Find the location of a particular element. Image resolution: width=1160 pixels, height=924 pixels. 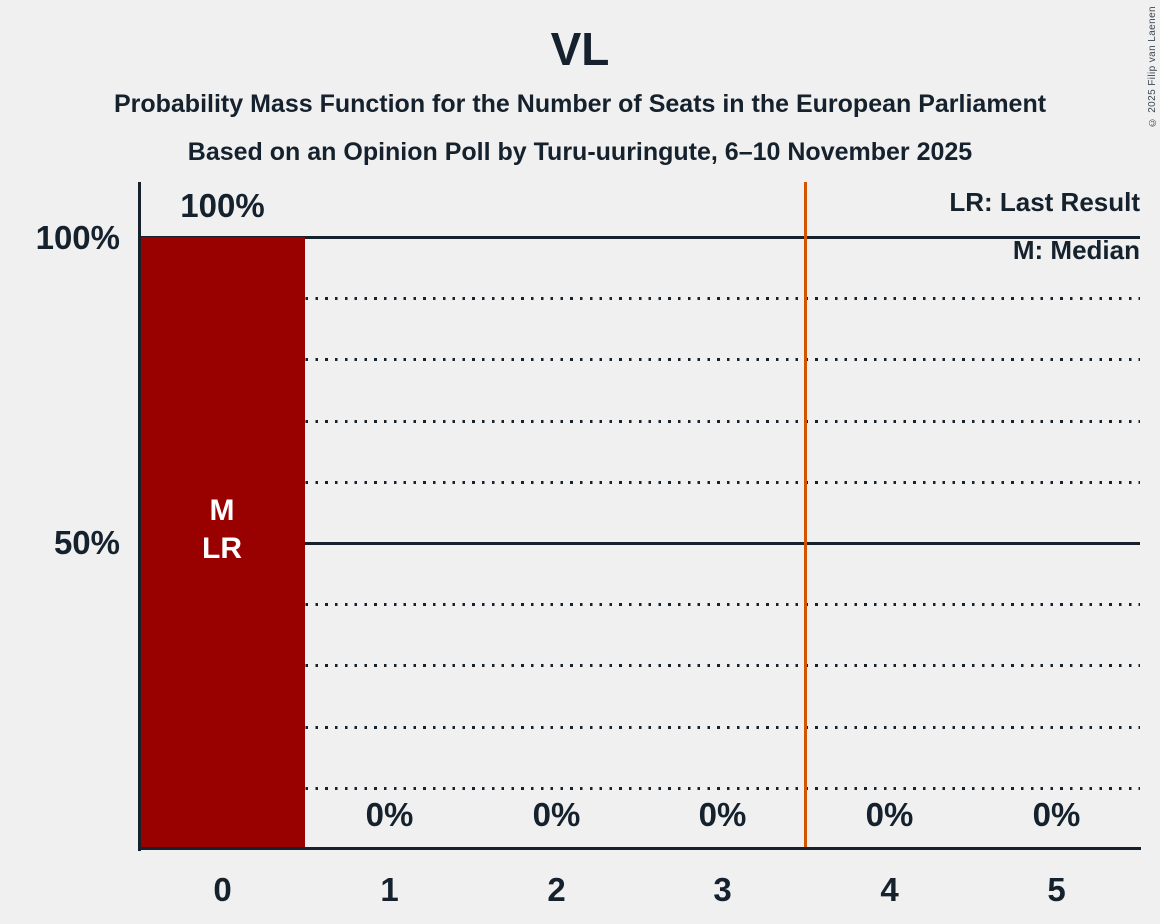

gridline-80pct is located at coordinates (639, 359).